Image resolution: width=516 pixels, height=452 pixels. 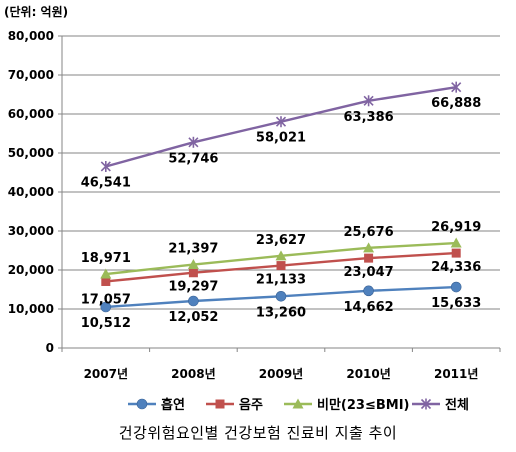 I want to click on data-label: 10,512, so click(x=106, y=323).